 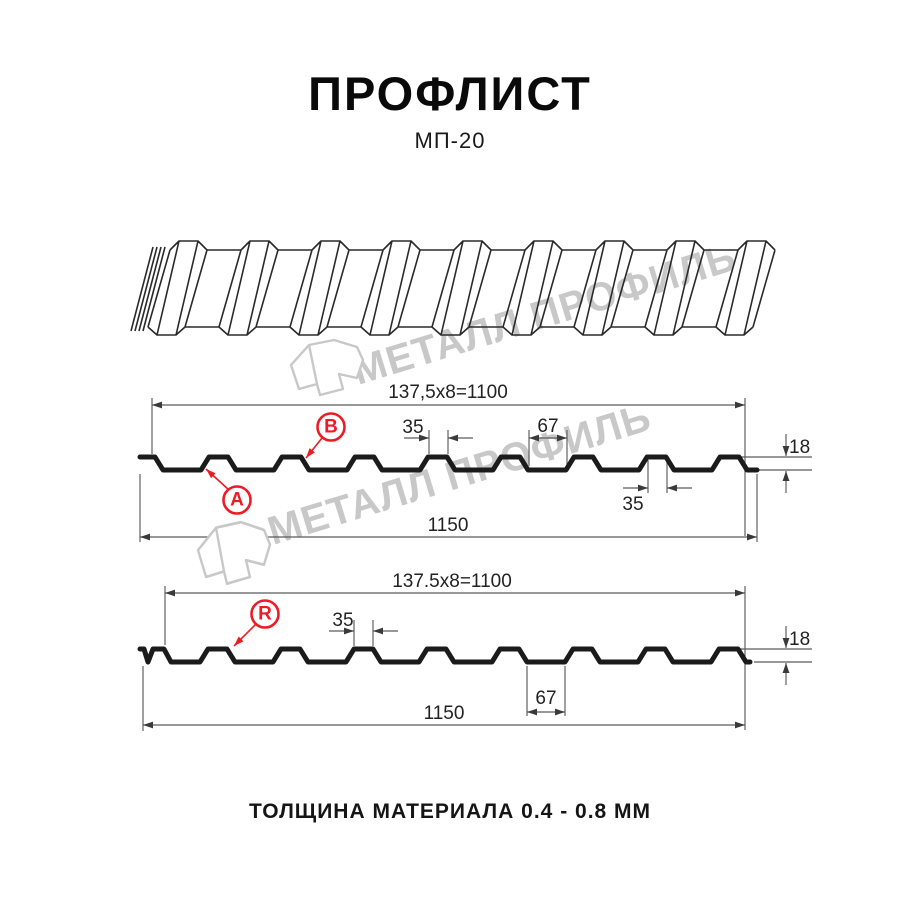 What do you see at coordinates (450, 140) in the screenshot?
I see `product-model: МП-20` at bounding box center [450, 140].